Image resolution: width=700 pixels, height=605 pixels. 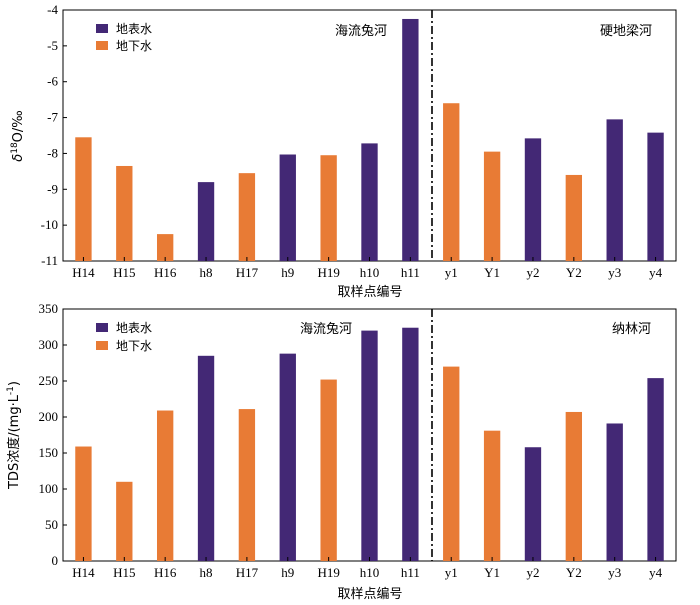 What do you see at coordinates (52, 9) in the screenshot?
I see `y-tick-label: -4` at bounding box center [52, 9].